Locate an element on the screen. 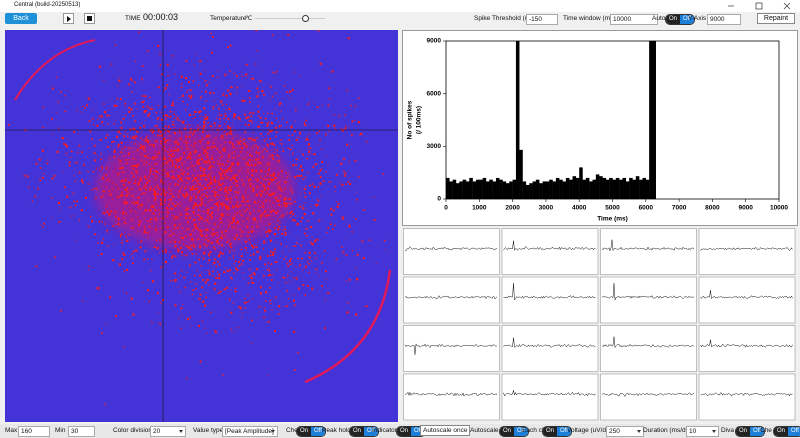  back-button: Back is located at coordinates (21, 18).